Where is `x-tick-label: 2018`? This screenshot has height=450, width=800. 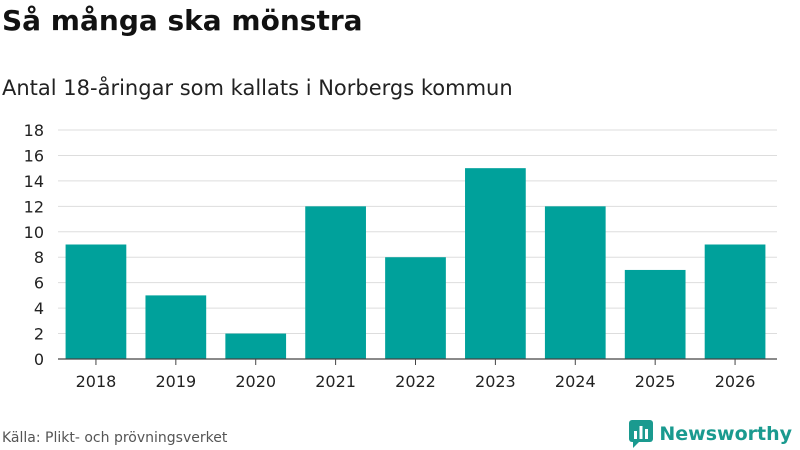 x-tick-label: 2018 is located at coordinates (96, 381).